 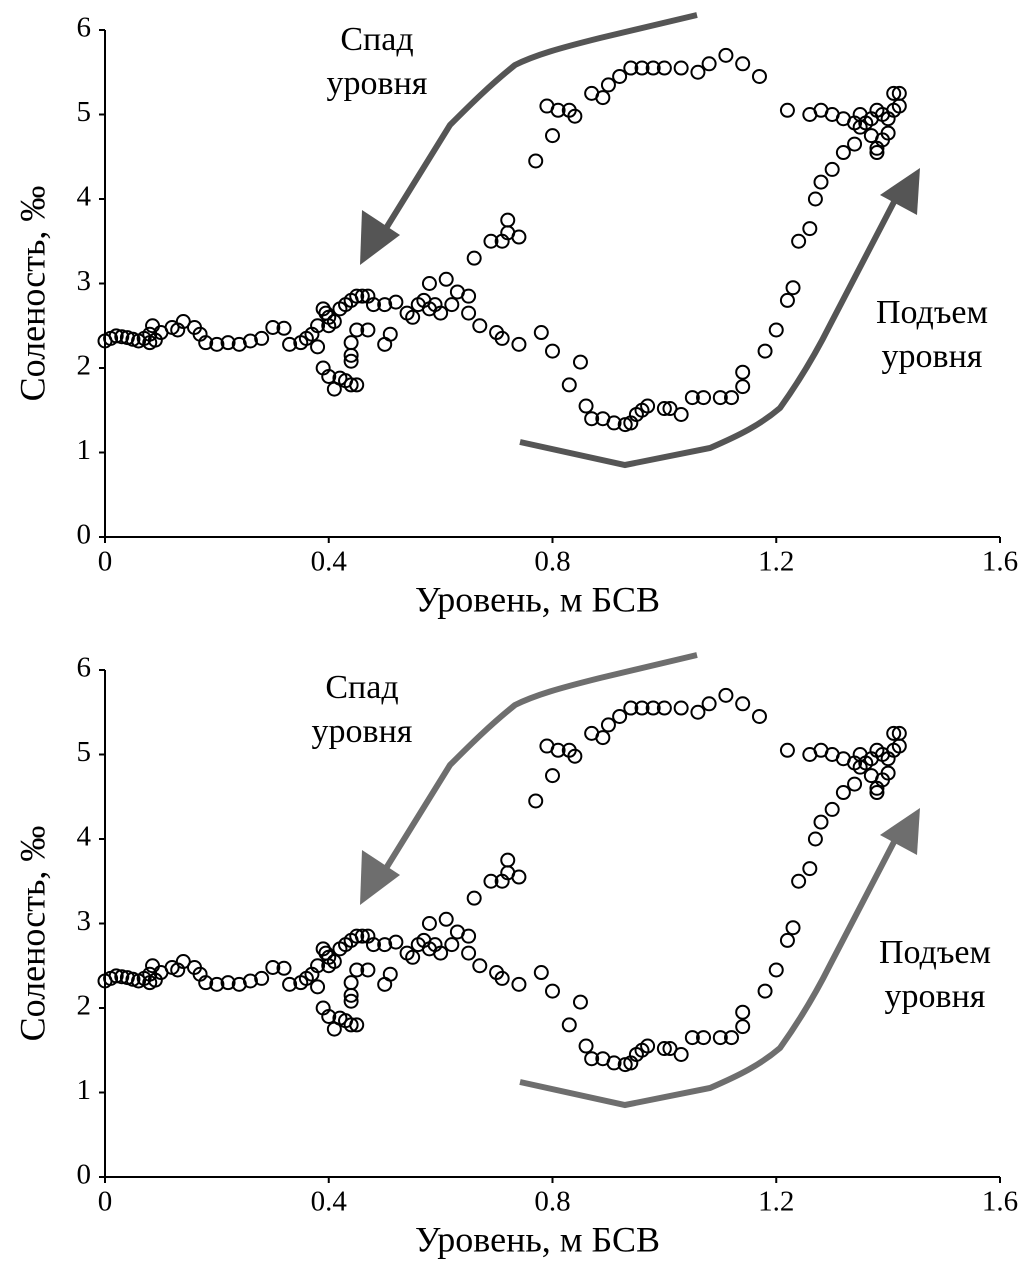 I want to click on x-tick-label: 0.4, so click(x=329, y=562).